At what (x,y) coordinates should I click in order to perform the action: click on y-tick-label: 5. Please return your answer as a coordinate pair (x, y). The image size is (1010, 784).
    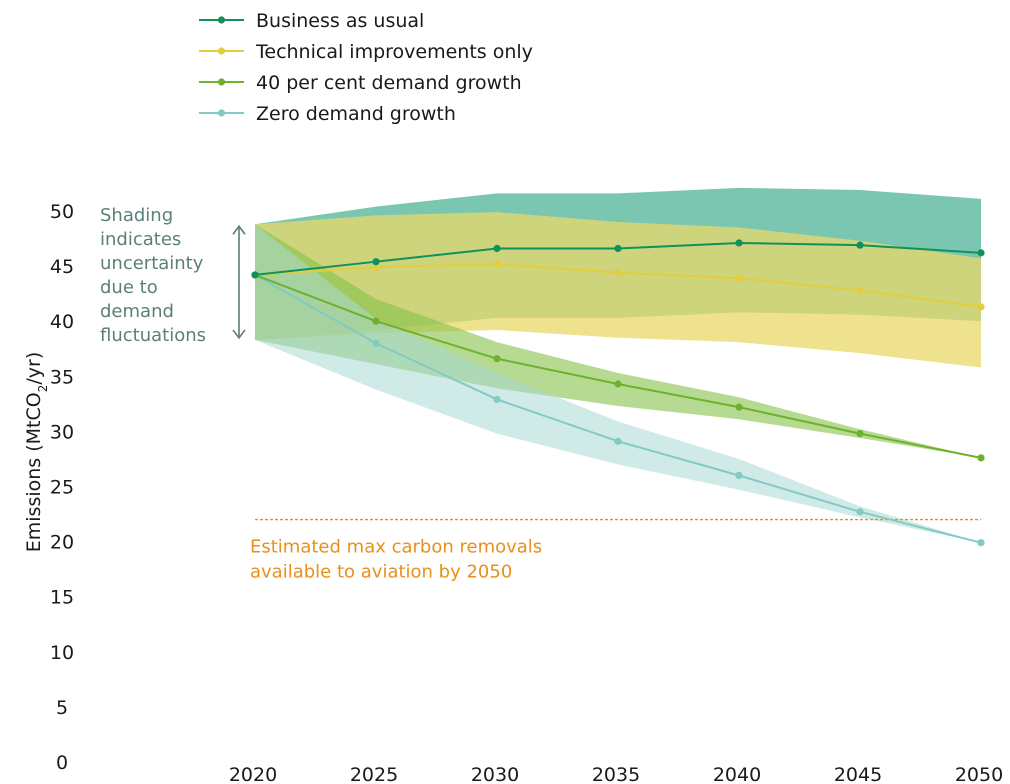
    Looking at the image, I should click on (62, 708).